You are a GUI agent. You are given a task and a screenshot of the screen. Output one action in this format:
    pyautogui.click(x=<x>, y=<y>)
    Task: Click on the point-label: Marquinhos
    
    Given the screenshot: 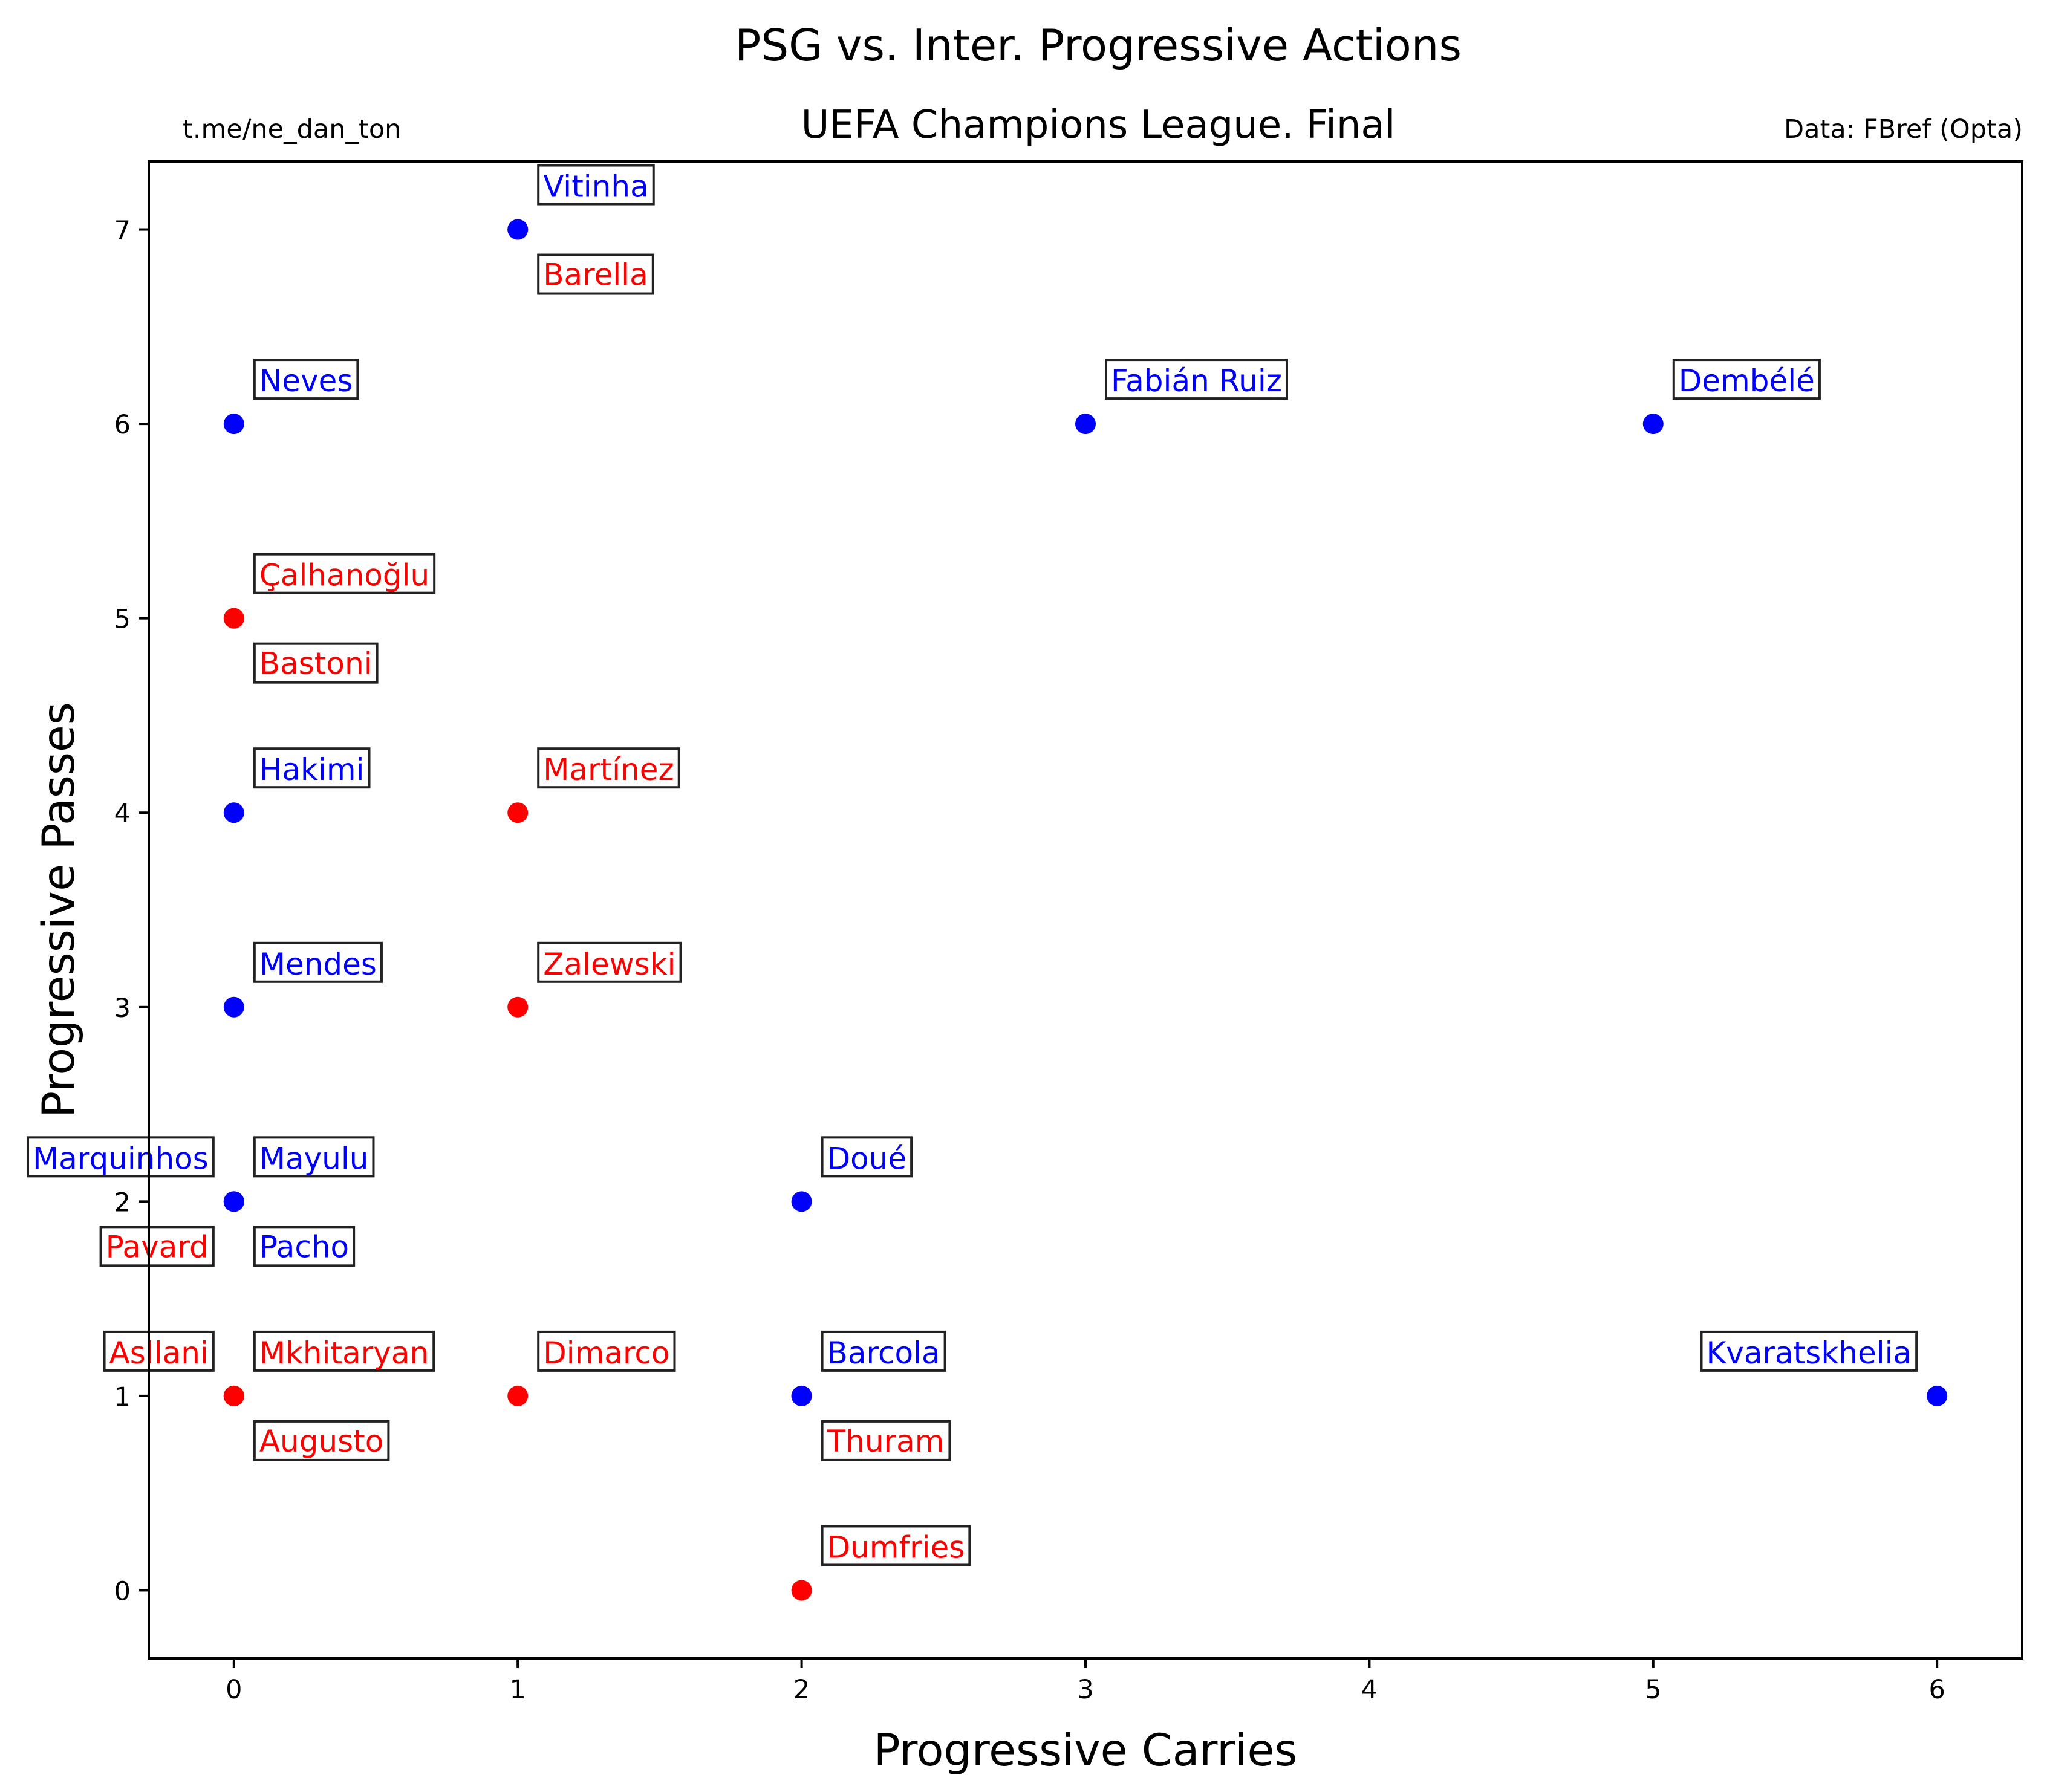 What is the action you would take?
    pyautogui.click(x=121, y=1157)
    